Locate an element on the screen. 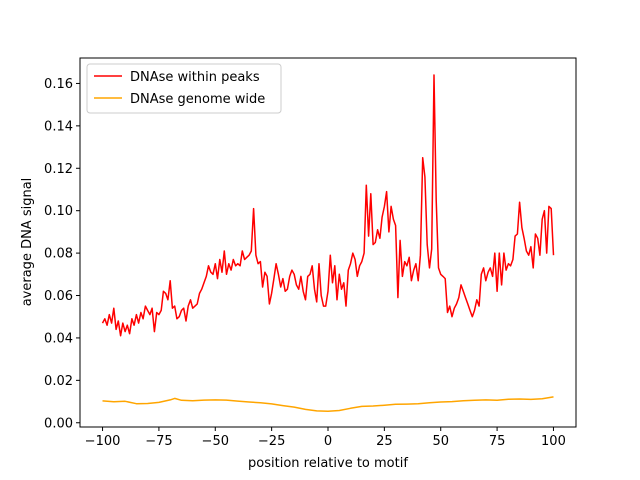 The image size is (640, 480). y-tick-label: 0.08 is located at coordinates (58, 254).